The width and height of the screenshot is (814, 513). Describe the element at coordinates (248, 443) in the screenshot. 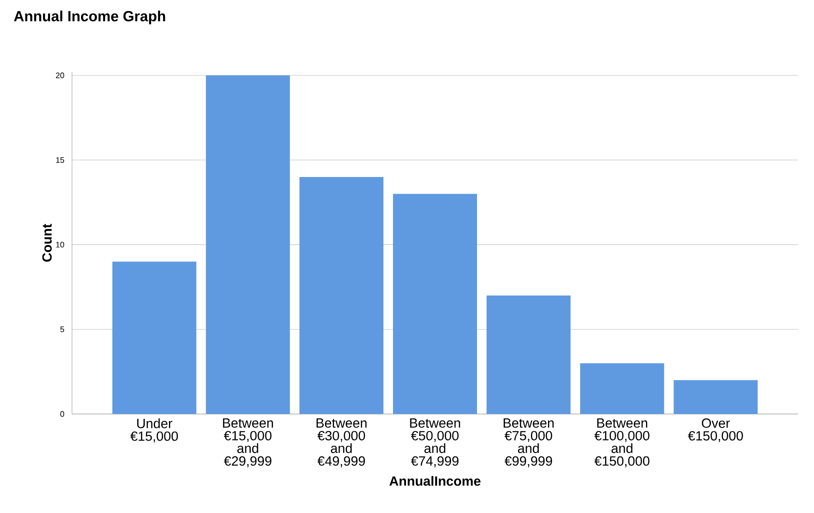

I see `x-tick-label: Between €15,000 and €29,999` at that location.